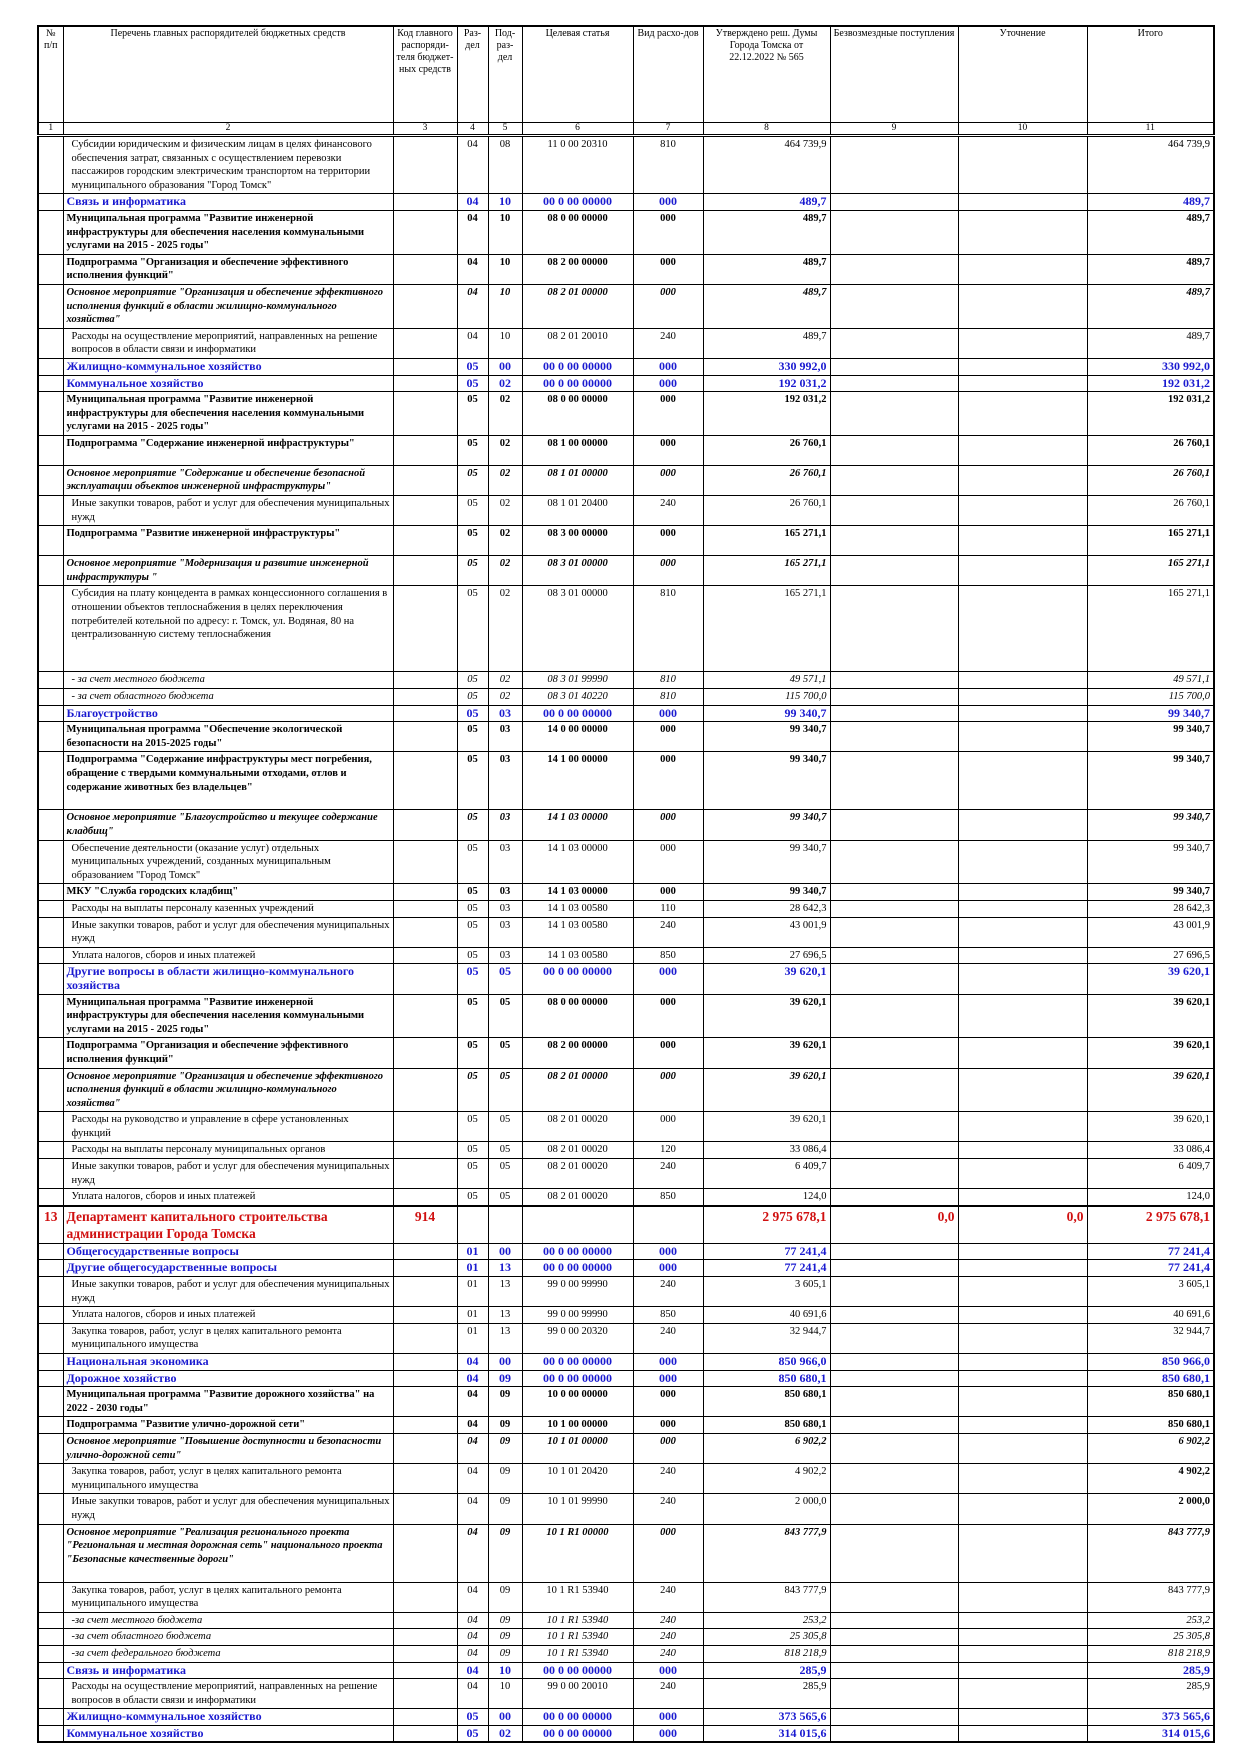 Image resolution: width=1240 pixels, height=1754 pixels. I want to click on header-cell: Вид расхо-дов, so click(668, 74).